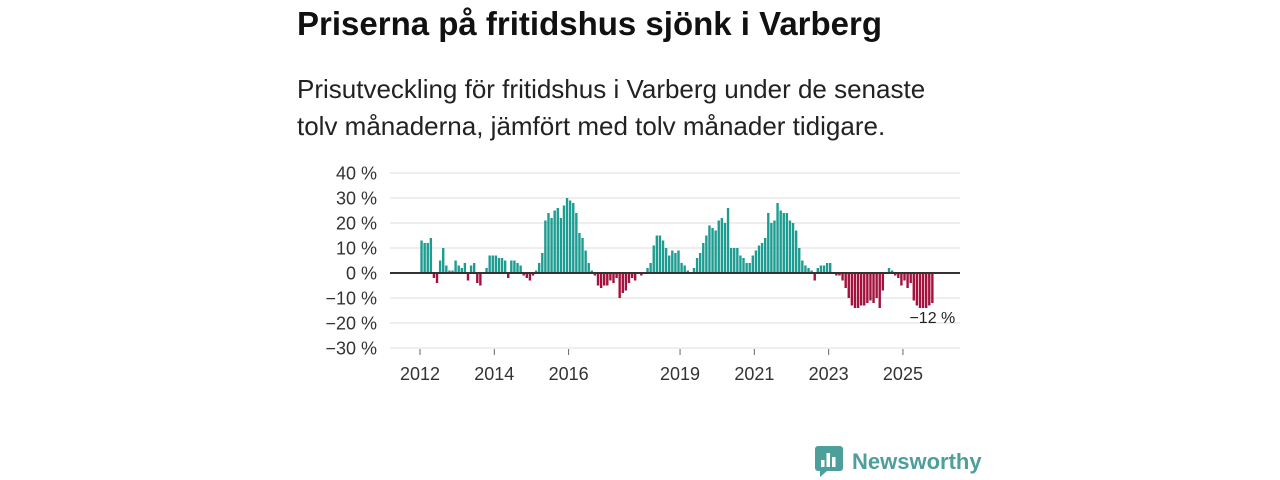  I want to click on last-value-label: −12 %, so click(932, 318).